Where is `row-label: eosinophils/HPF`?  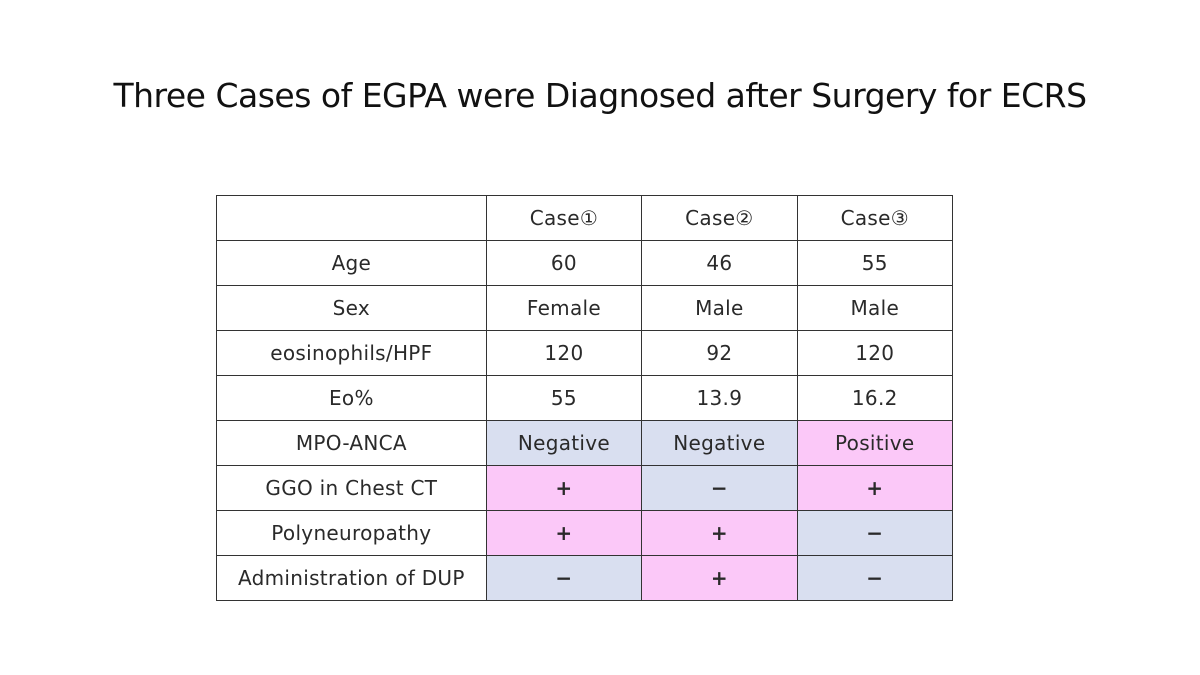 row-label: eosinophils/HPF is located at coordinates (351, 353).